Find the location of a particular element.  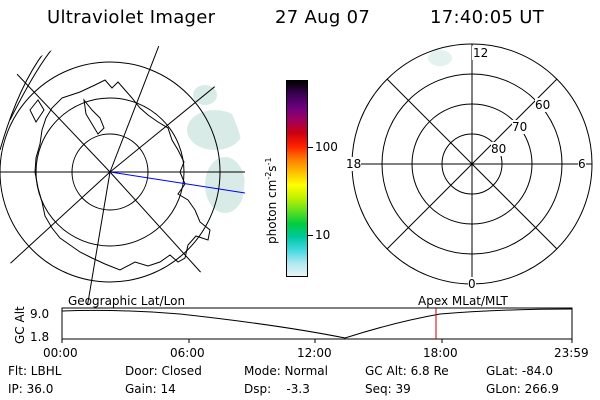

coastline is located at coordinates (122, 175).